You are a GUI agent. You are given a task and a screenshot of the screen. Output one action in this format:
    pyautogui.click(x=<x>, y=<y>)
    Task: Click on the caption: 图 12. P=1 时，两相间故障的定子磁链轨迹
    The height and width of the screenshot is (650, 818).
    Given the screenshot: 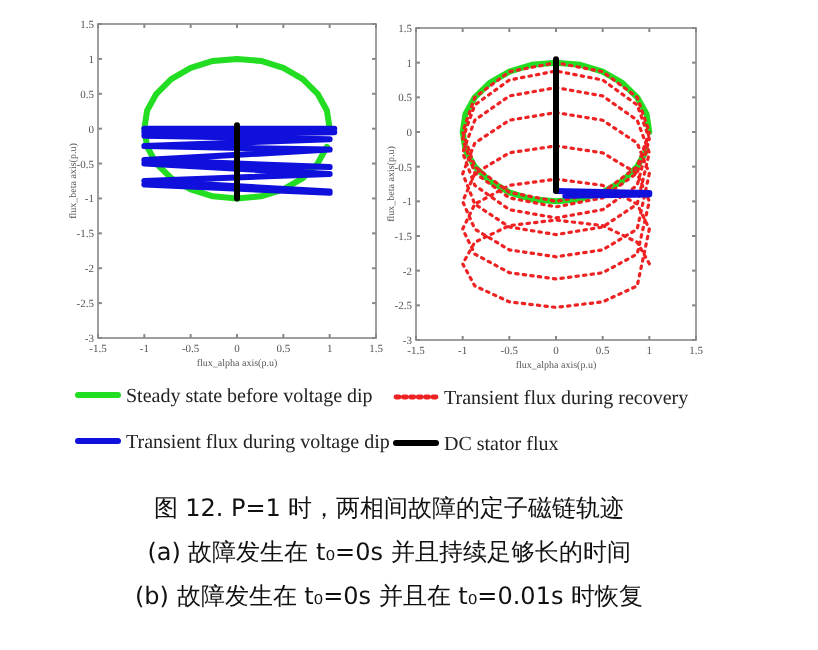 What is the action you would take?
    pyautogui.click(x=389, y=508)
    